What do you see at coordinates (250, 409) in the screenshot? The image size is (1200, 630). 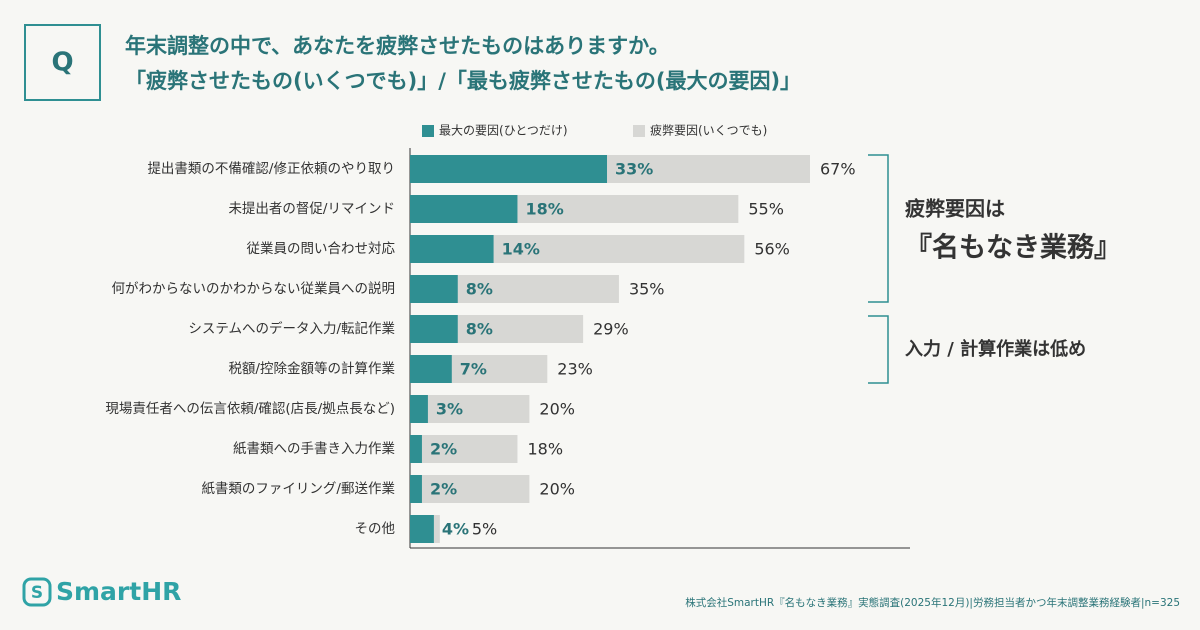 I see `category-label: 現場責任者への伝言依頼/確認(店長/拠点長など)` at bounding box center [250, 409].